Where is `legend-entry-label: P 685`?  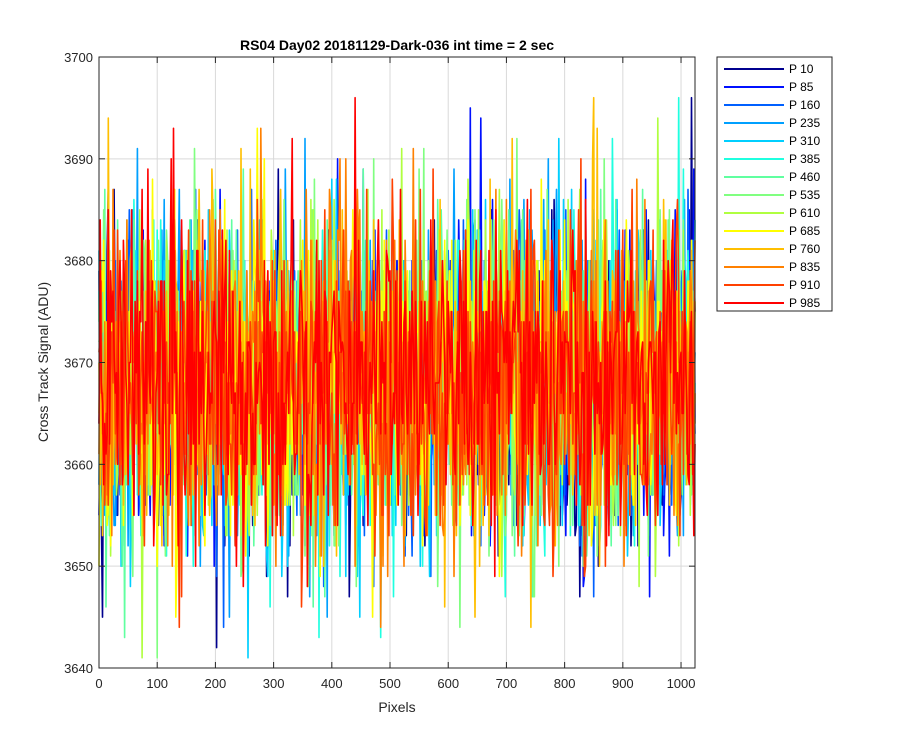
legend-entry-label: P 685 is located at coordinates (804, 231).